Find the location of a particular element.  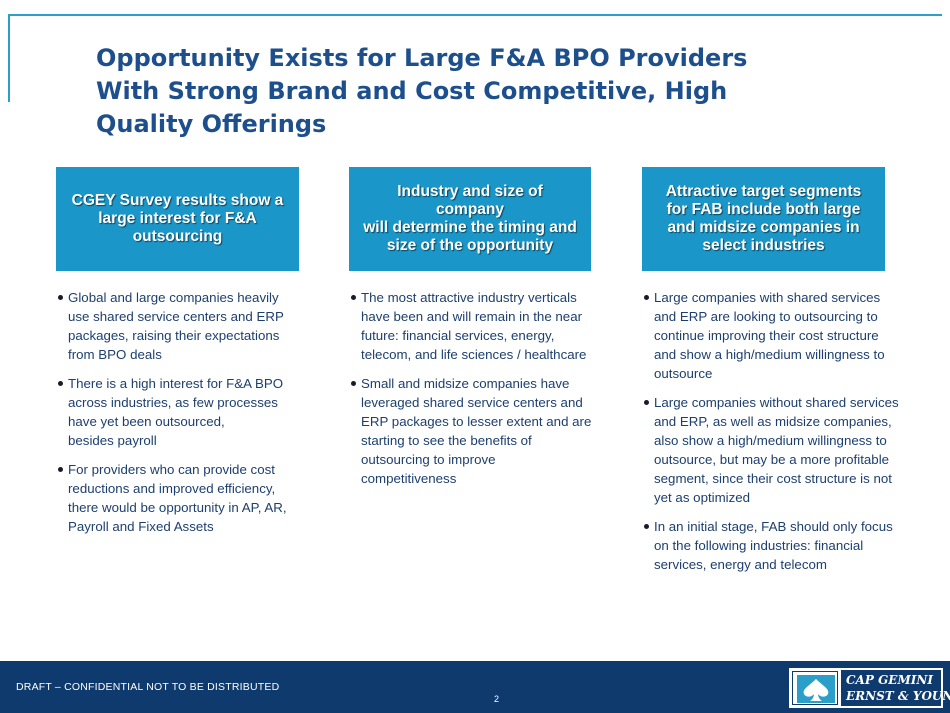

page-number: 2 is located at coordinates (497, 699).